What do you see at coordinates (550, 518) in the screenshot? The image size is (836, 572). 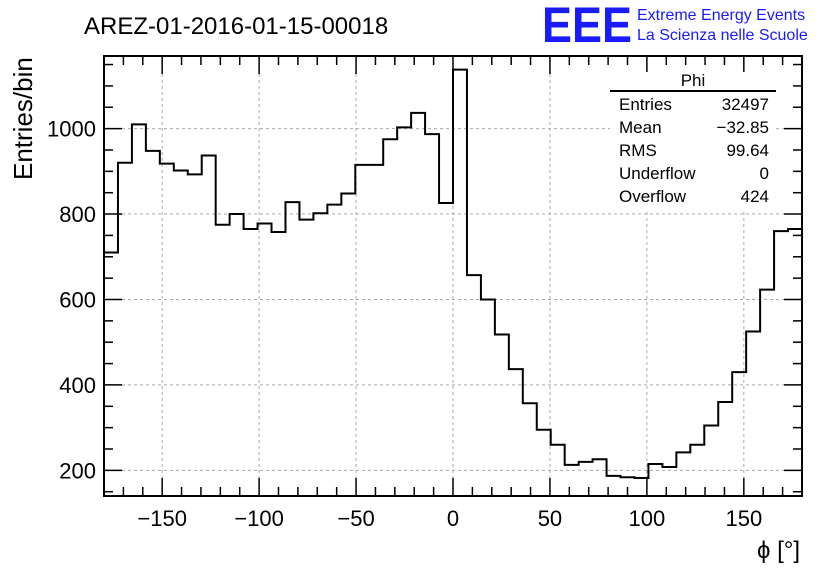 I see `x-tick-label: 50` at bounding box center [550, 518].